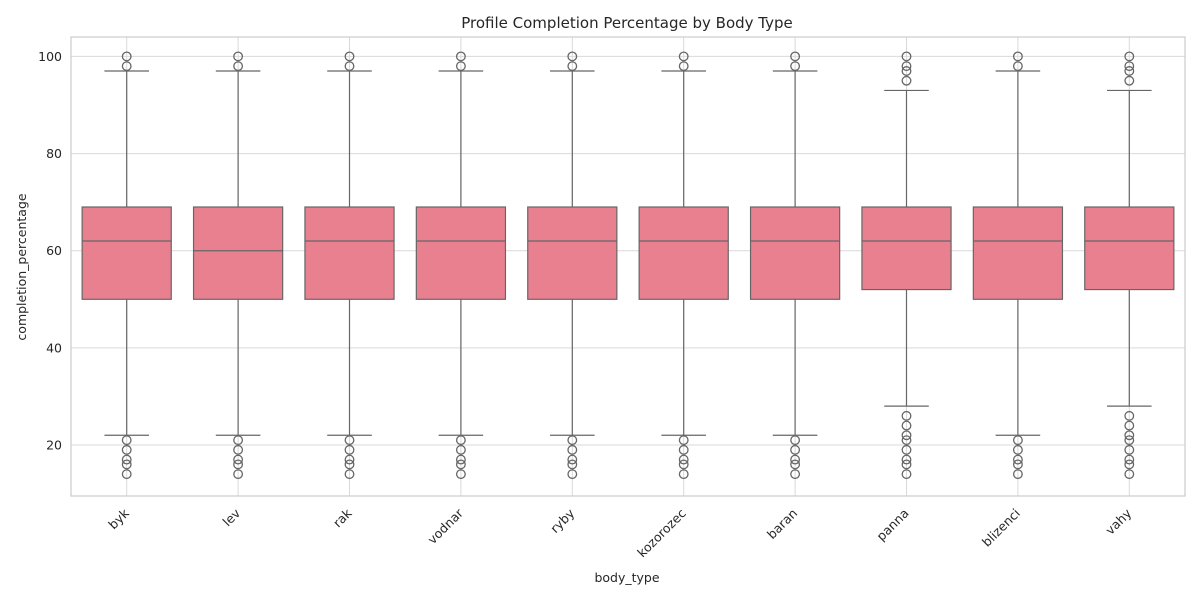 Image resolution: width=1200 pixels, height=600 pixels. I want to click on box-byk, so click(126, 265).